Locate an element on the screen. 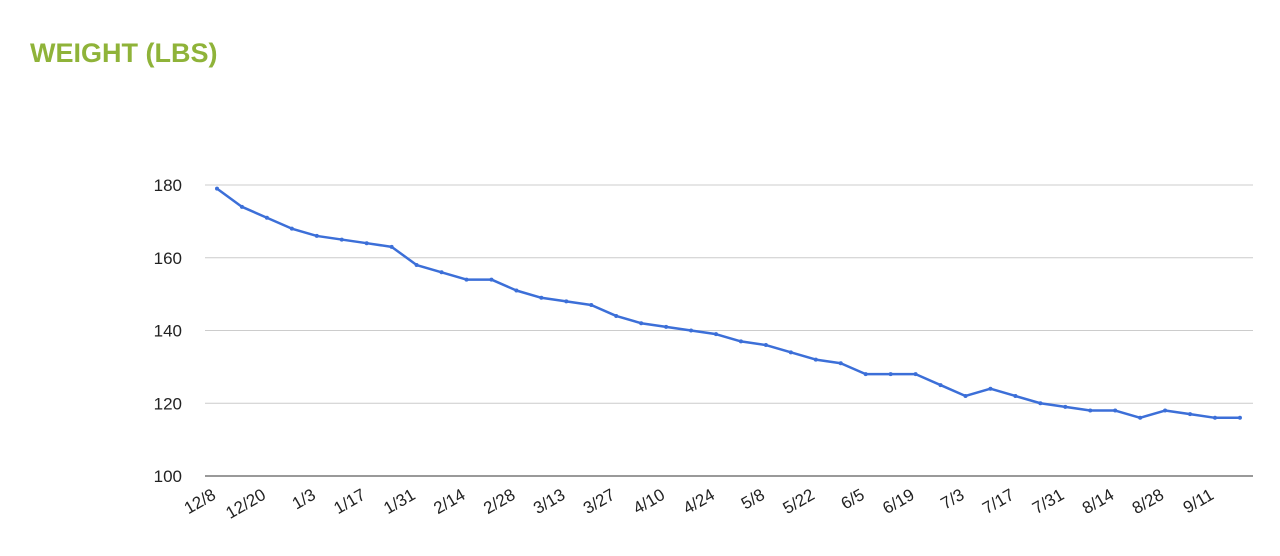 This screenshot has height=556, width=1280. x-tick-label: 4/10 is located at coordinates (649, 501).